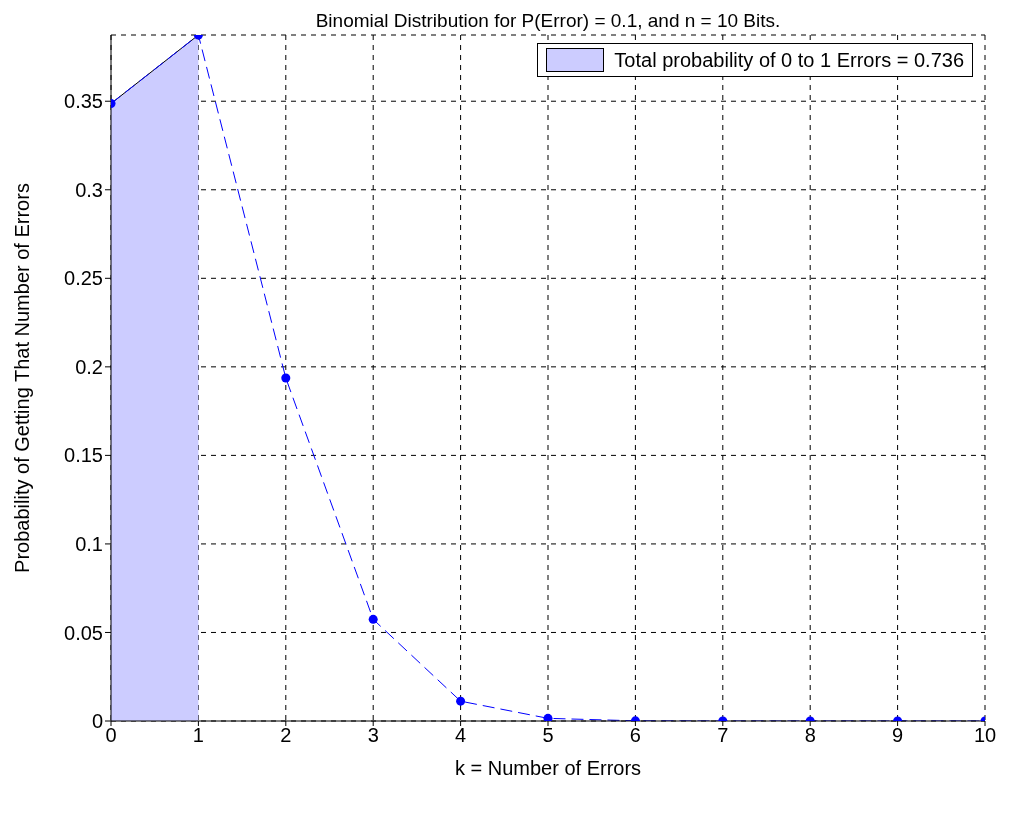 Image resolution: width=1013 pixels, height=827 pixels. I want to click on x-tick-label: 7, so click(723, 735).